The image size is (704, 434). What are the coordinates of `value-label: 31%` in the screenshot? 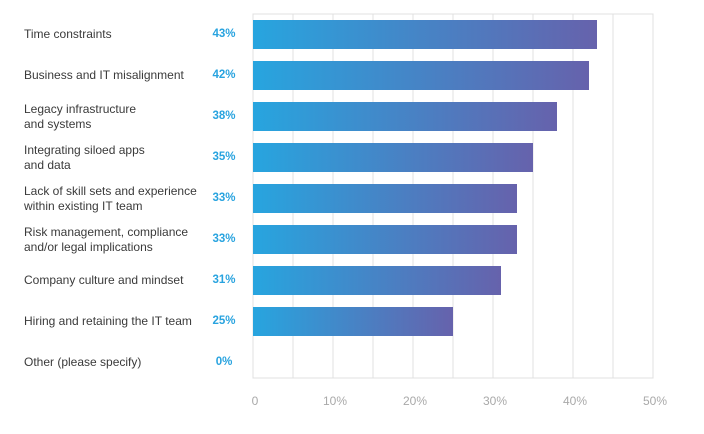 It's located at (224, 279).